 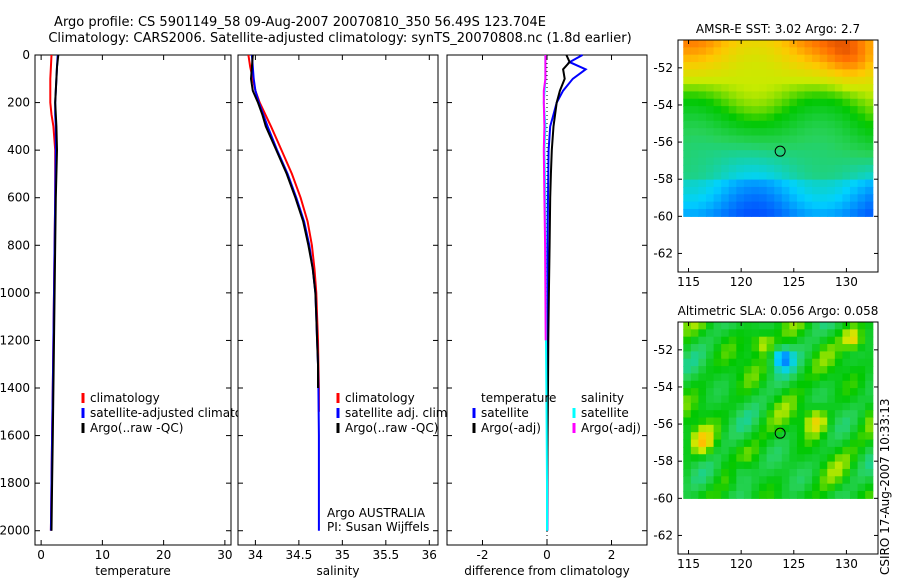 What do you see at coordinates (780, 151) in the screenshot?
I see `argo-location-marker` at bounding box center [780, 151].